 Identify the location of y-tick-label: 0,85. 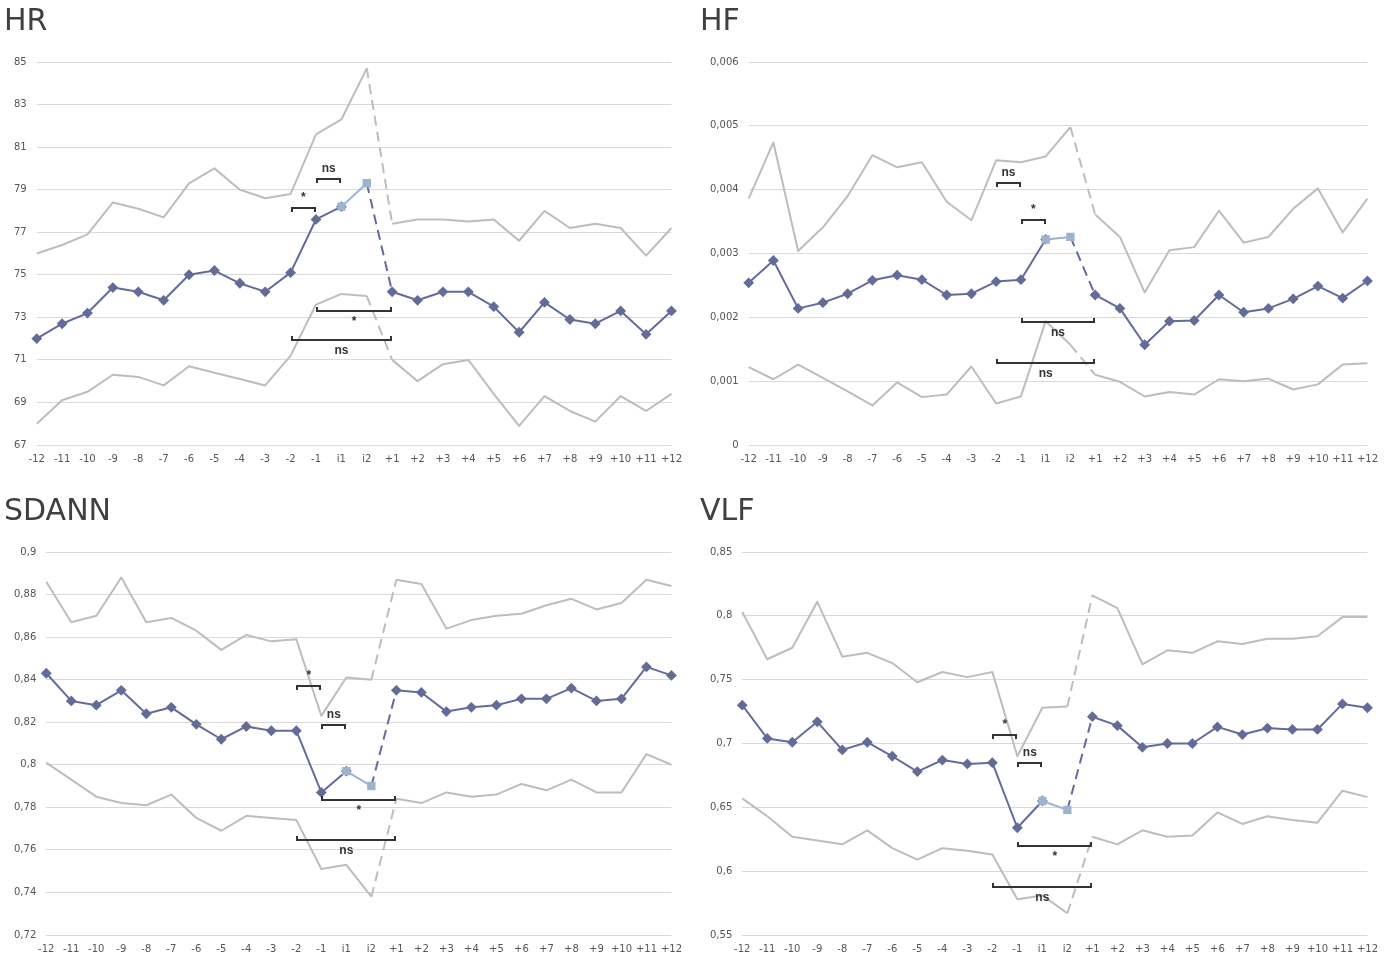
(721, 551).